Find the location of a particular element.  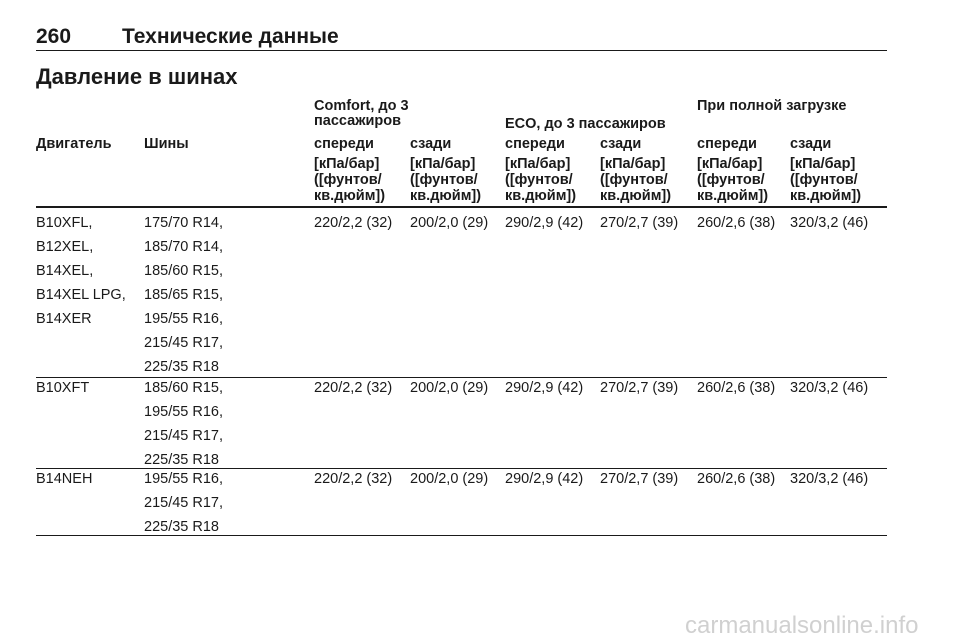

group-comfort-line1: Comfort, до 3 is located at coordinates (361, 106).